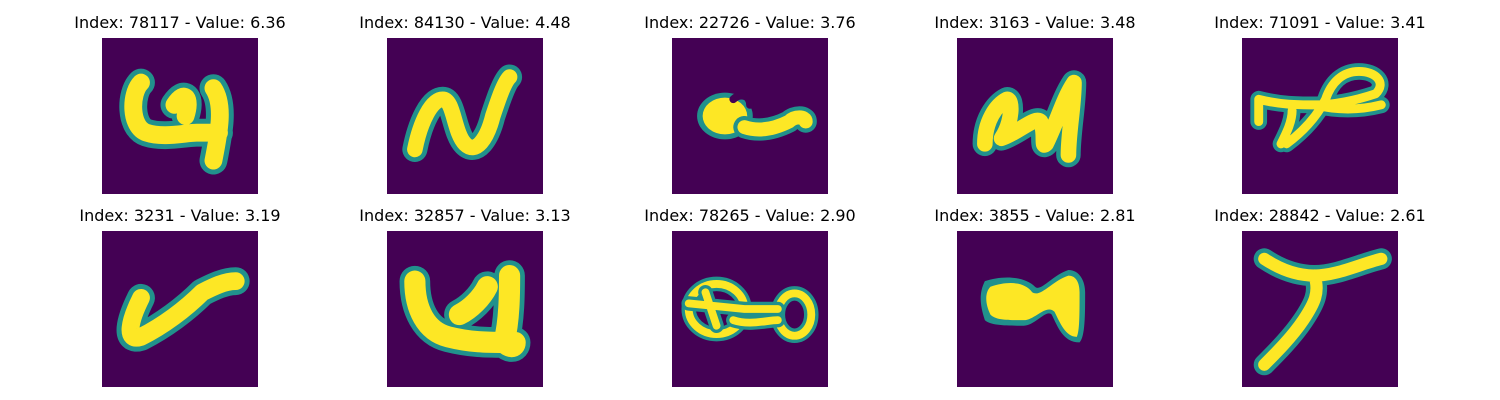  I want to click on panel-1: Index: 78117 - Value: 6.36, so click(180, 108).